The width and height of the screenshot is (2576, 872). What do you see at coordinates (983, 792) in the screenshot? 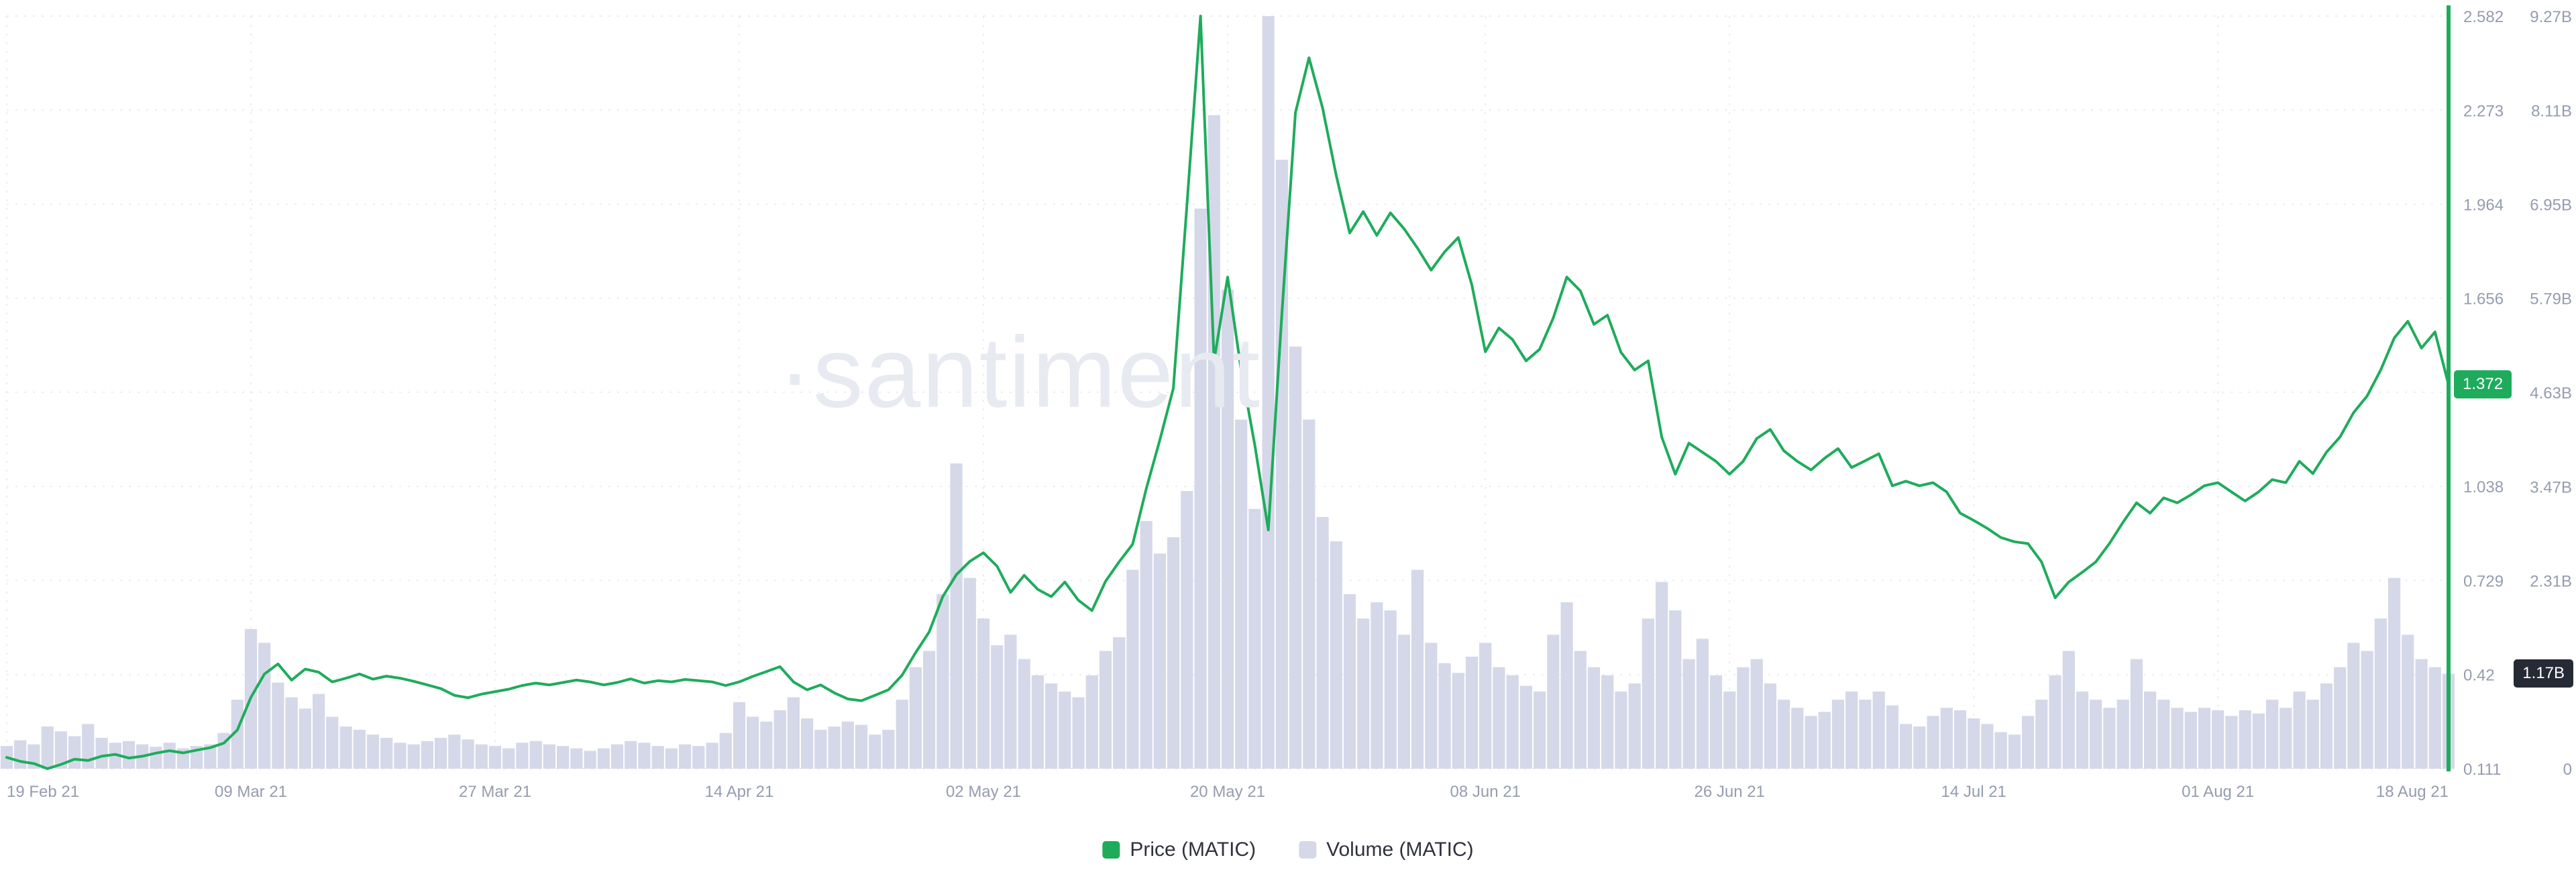
I see `date-axis-tick-label: 02 May 21` at bounding box center [983, 792].